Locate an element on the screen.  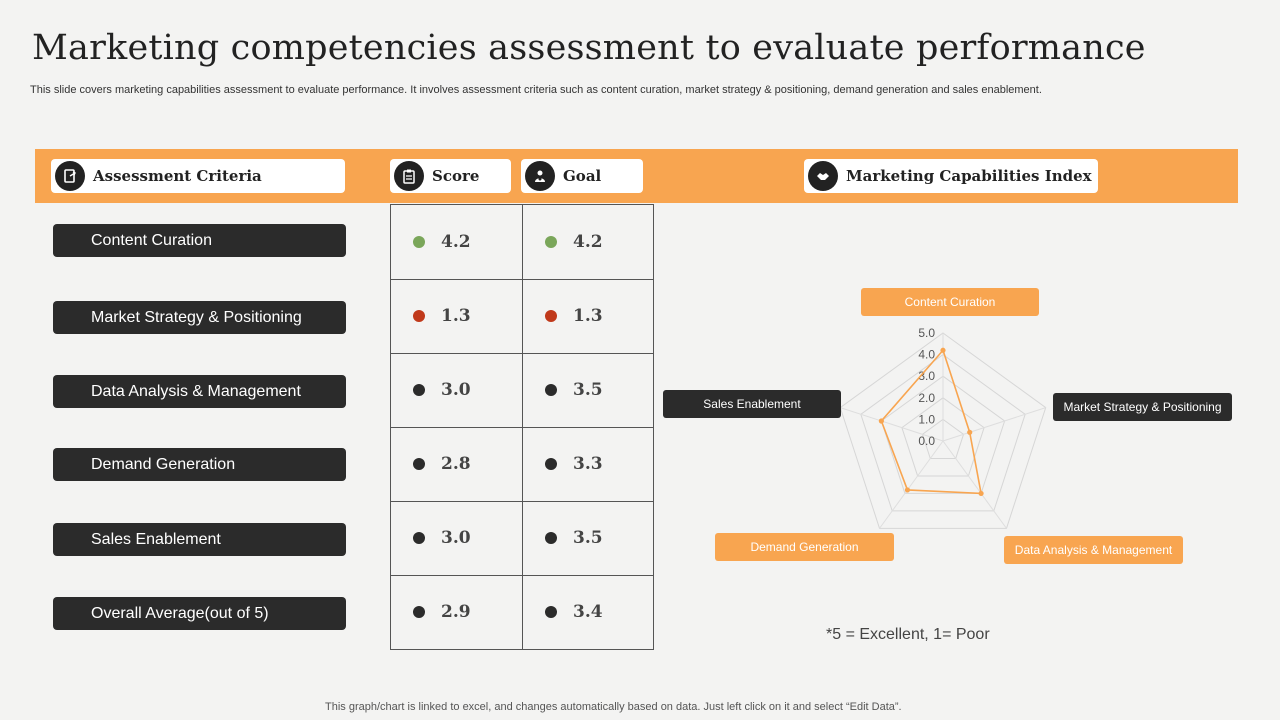
radar-series is located at coordinates (931, 422).